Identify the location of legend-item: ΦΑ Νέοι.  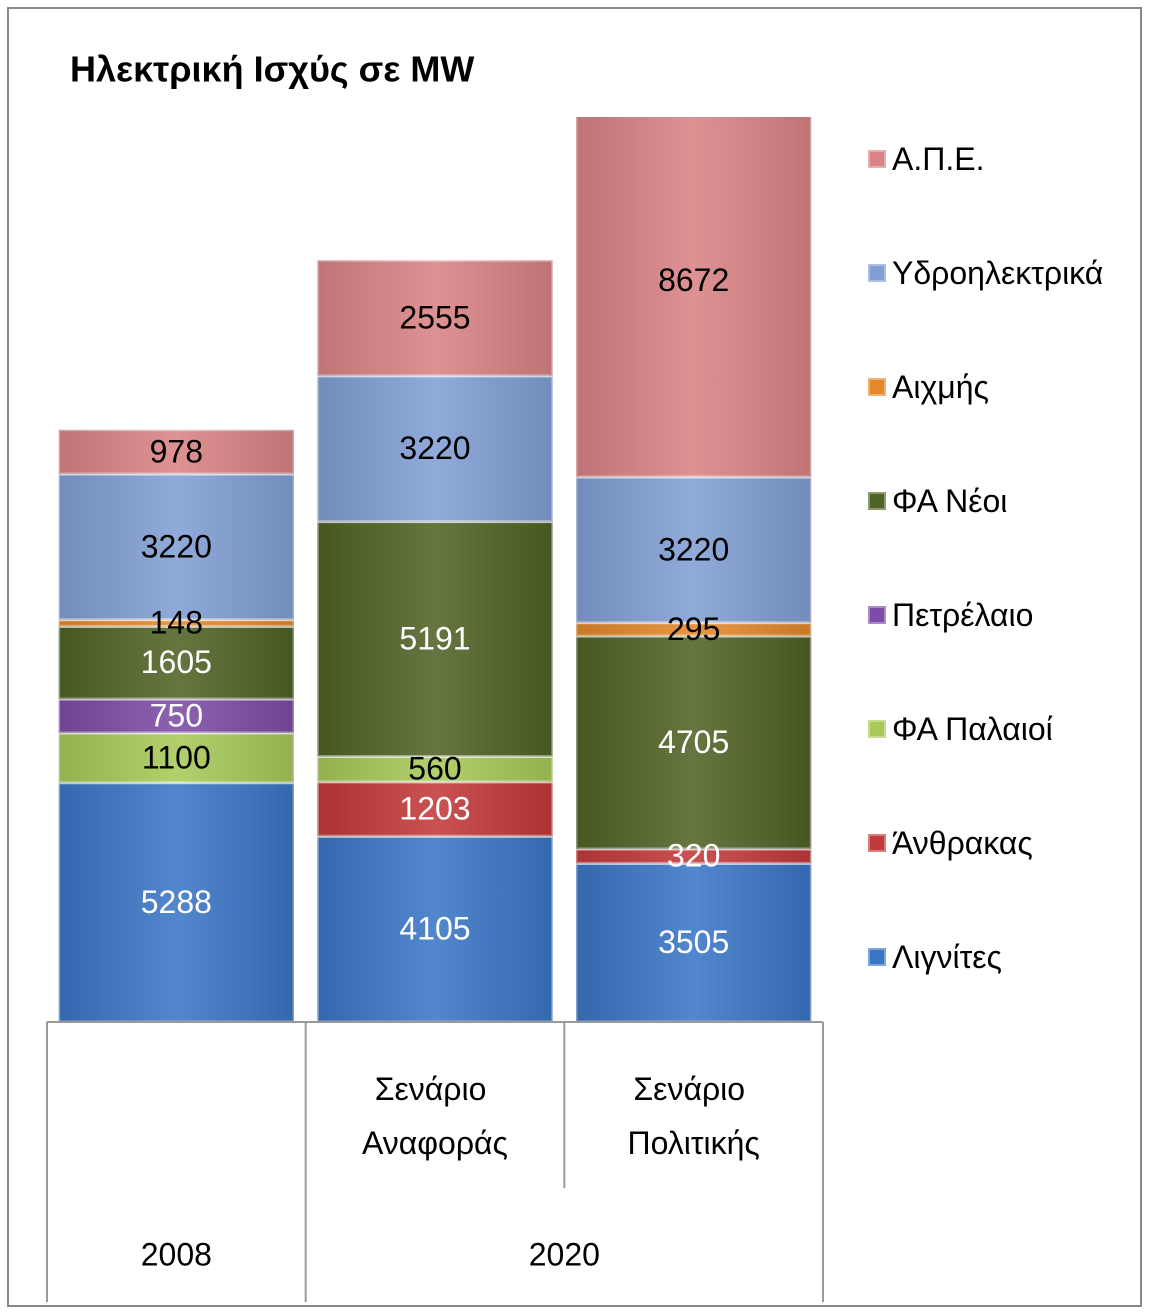
(990, 501).